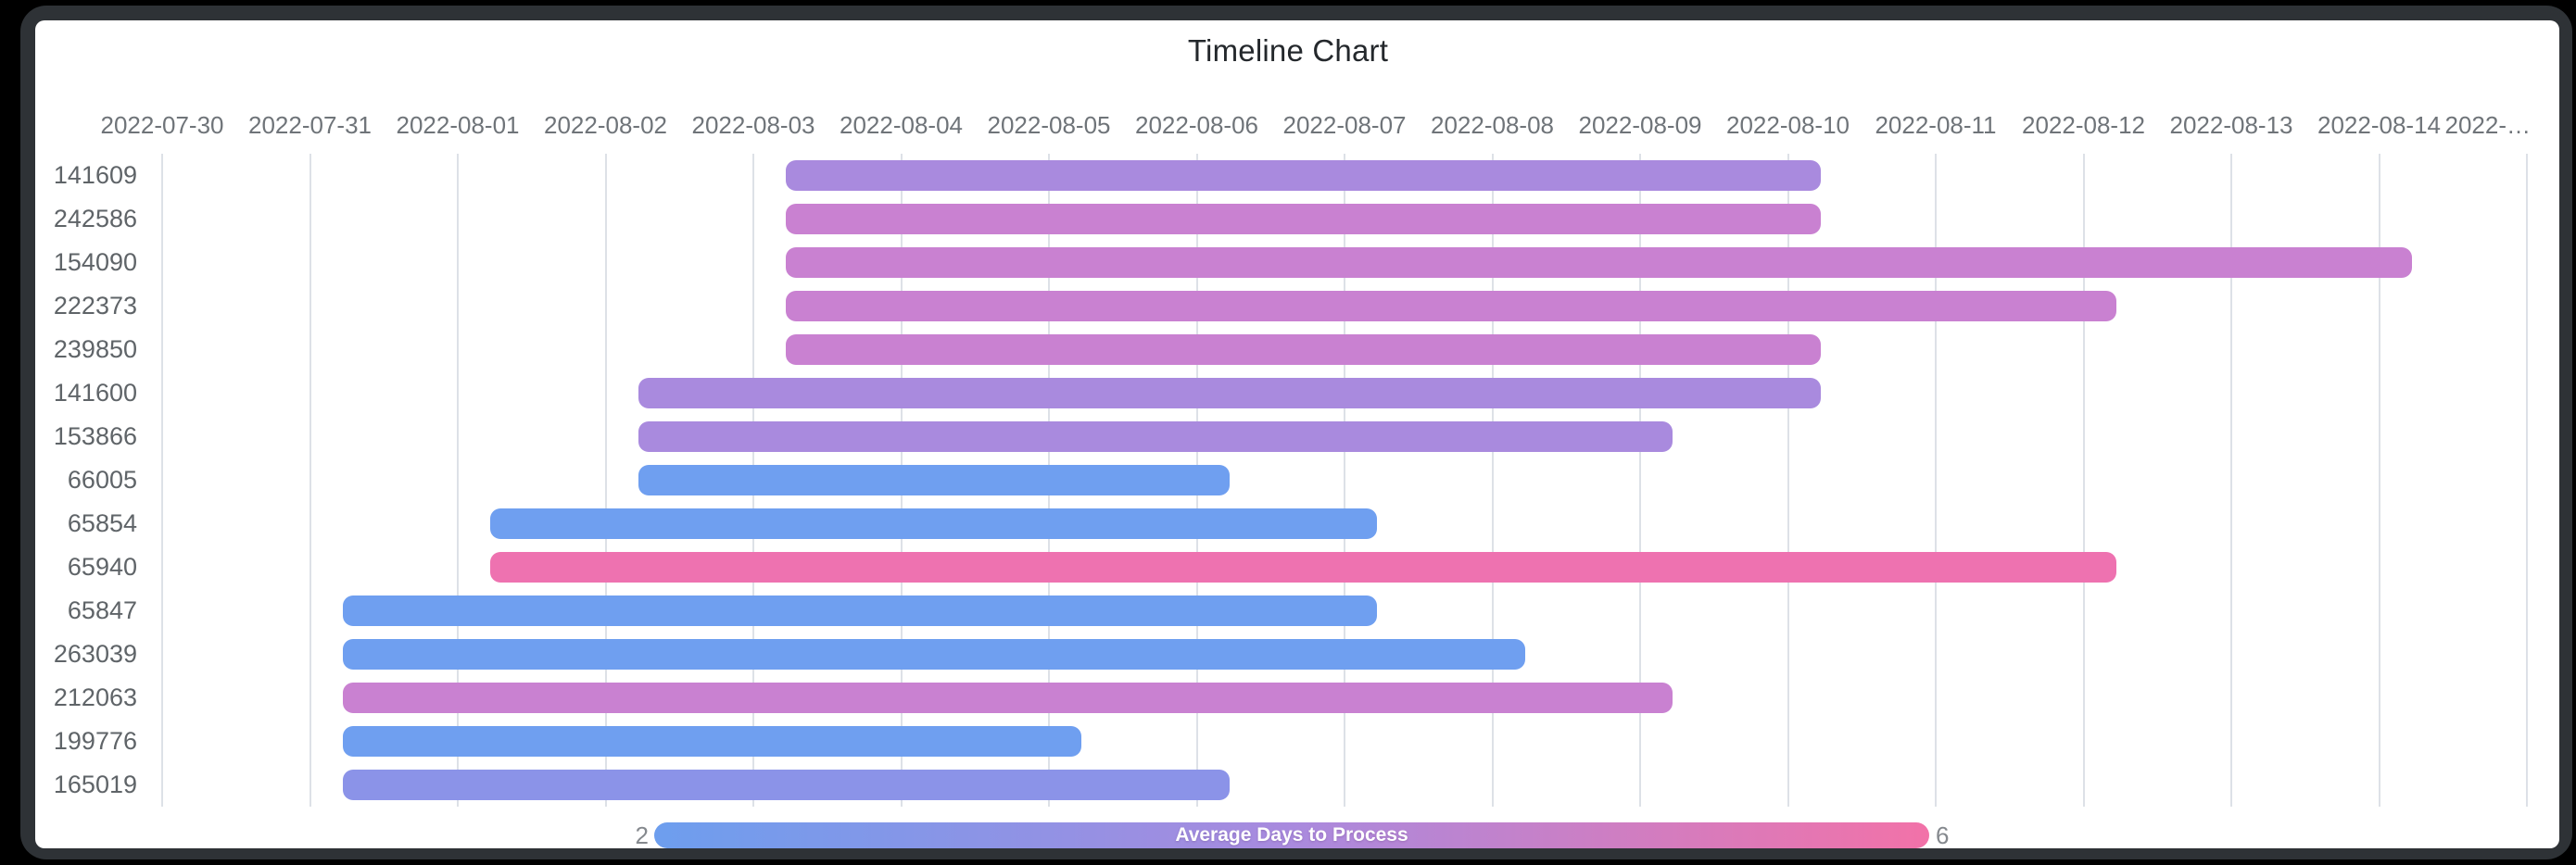 This screenshot has height=865, width=2576. Describe the element at coordinates (95, 306) in the screenshot. I see `y-axis-label: 222373` at that location.